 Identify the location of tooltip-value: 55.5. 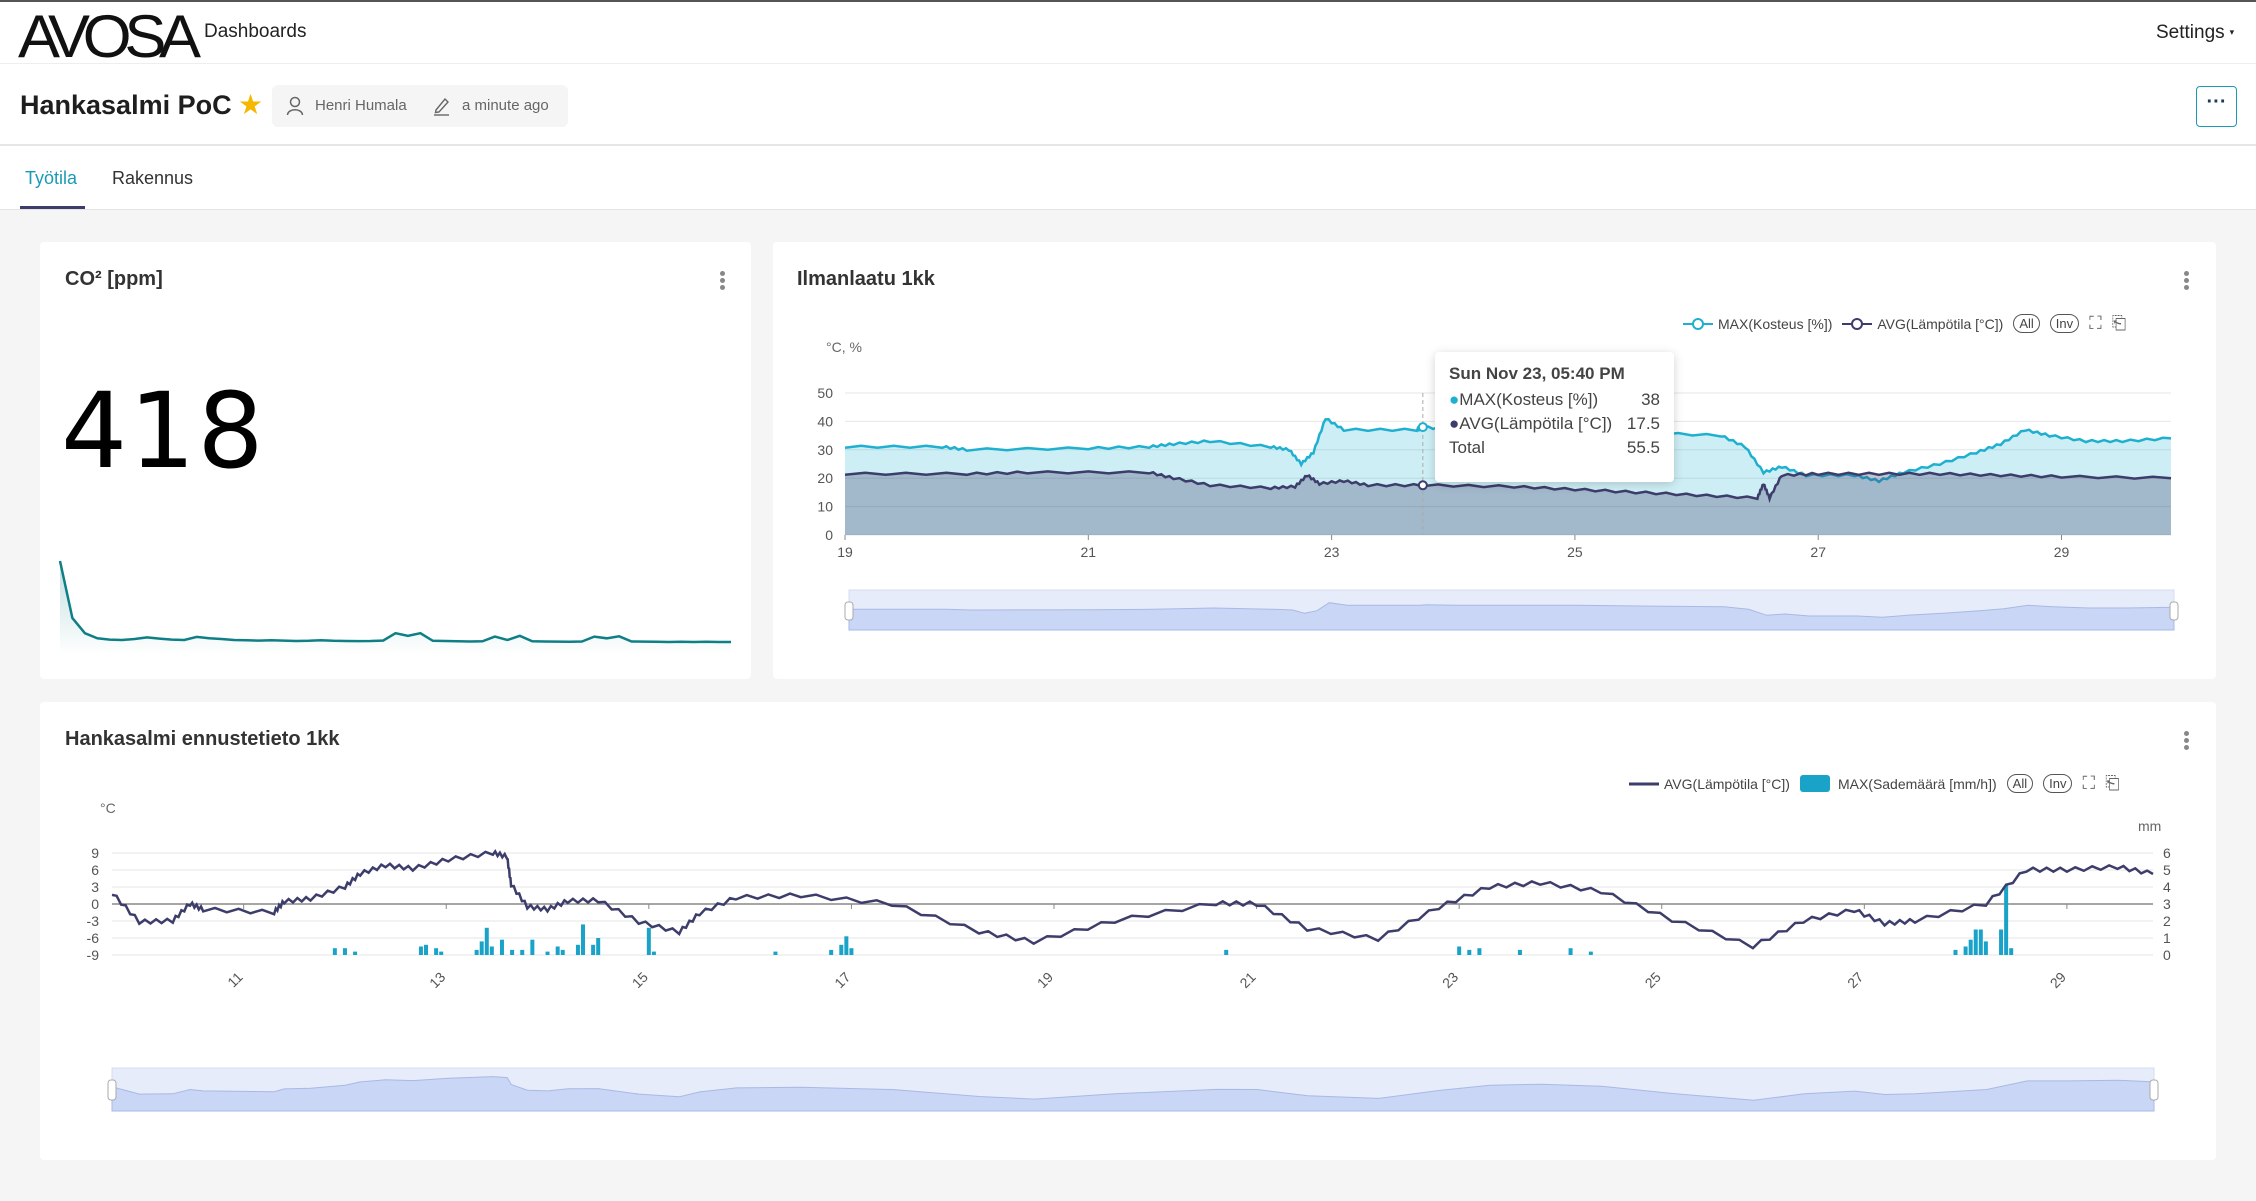
(1643, 447).